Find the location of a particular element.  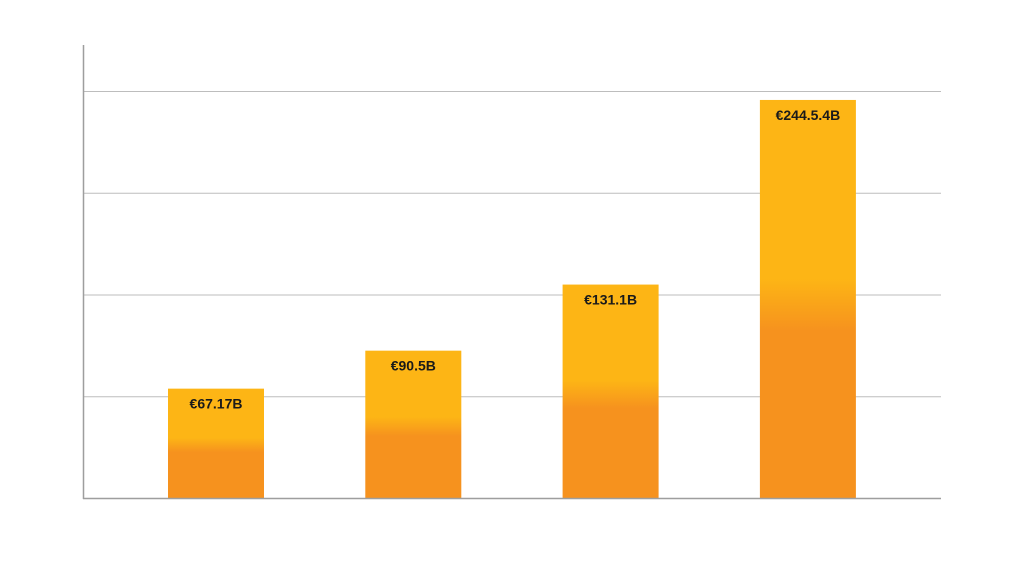

data-label: €131.1B is located at coordinates (610, 300).